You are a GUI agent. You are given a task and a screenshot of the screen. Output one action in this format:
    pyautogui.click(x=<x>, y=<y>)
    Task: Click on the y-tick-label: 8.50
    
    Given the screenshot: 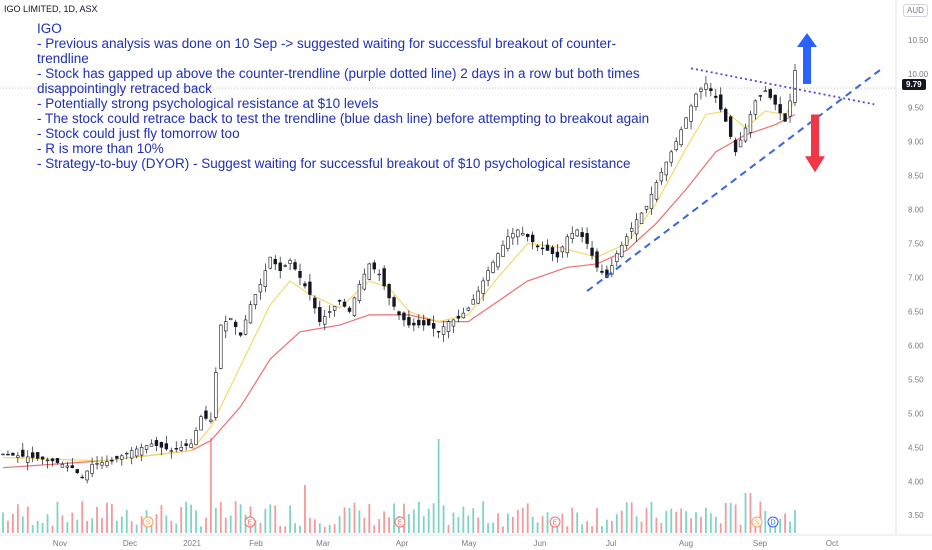 What is the action you would take?
    pyautogui.click(x=916, y=176)
    